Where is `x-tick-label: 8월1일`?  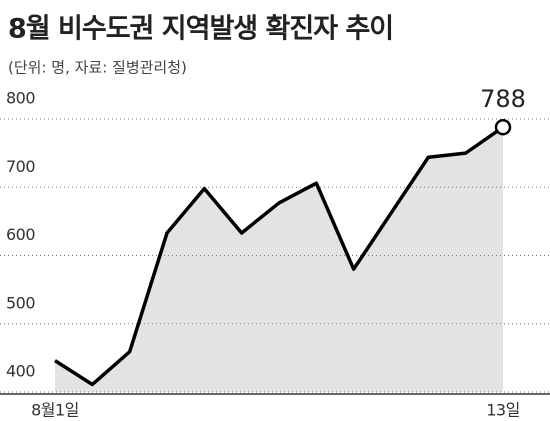
x-tick-label: 8월1일 is located at coordinates (55, 410).